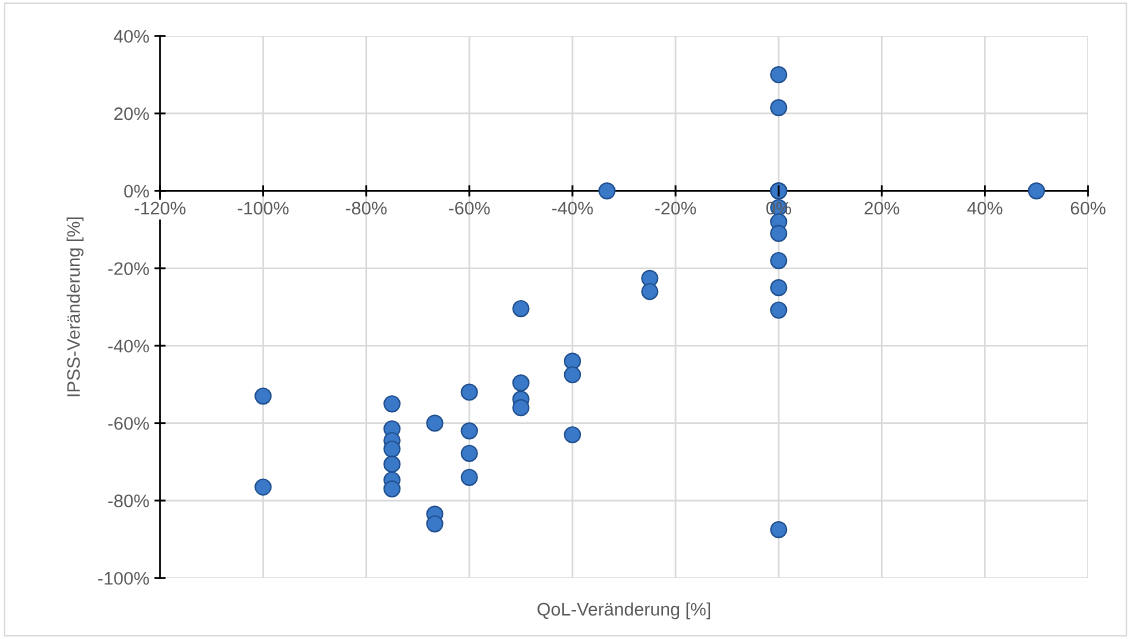  What do you see at coordinates (131, 36) in the screenshot?
I see `y-tick-label: 40%` at bounding box center [131, 36].